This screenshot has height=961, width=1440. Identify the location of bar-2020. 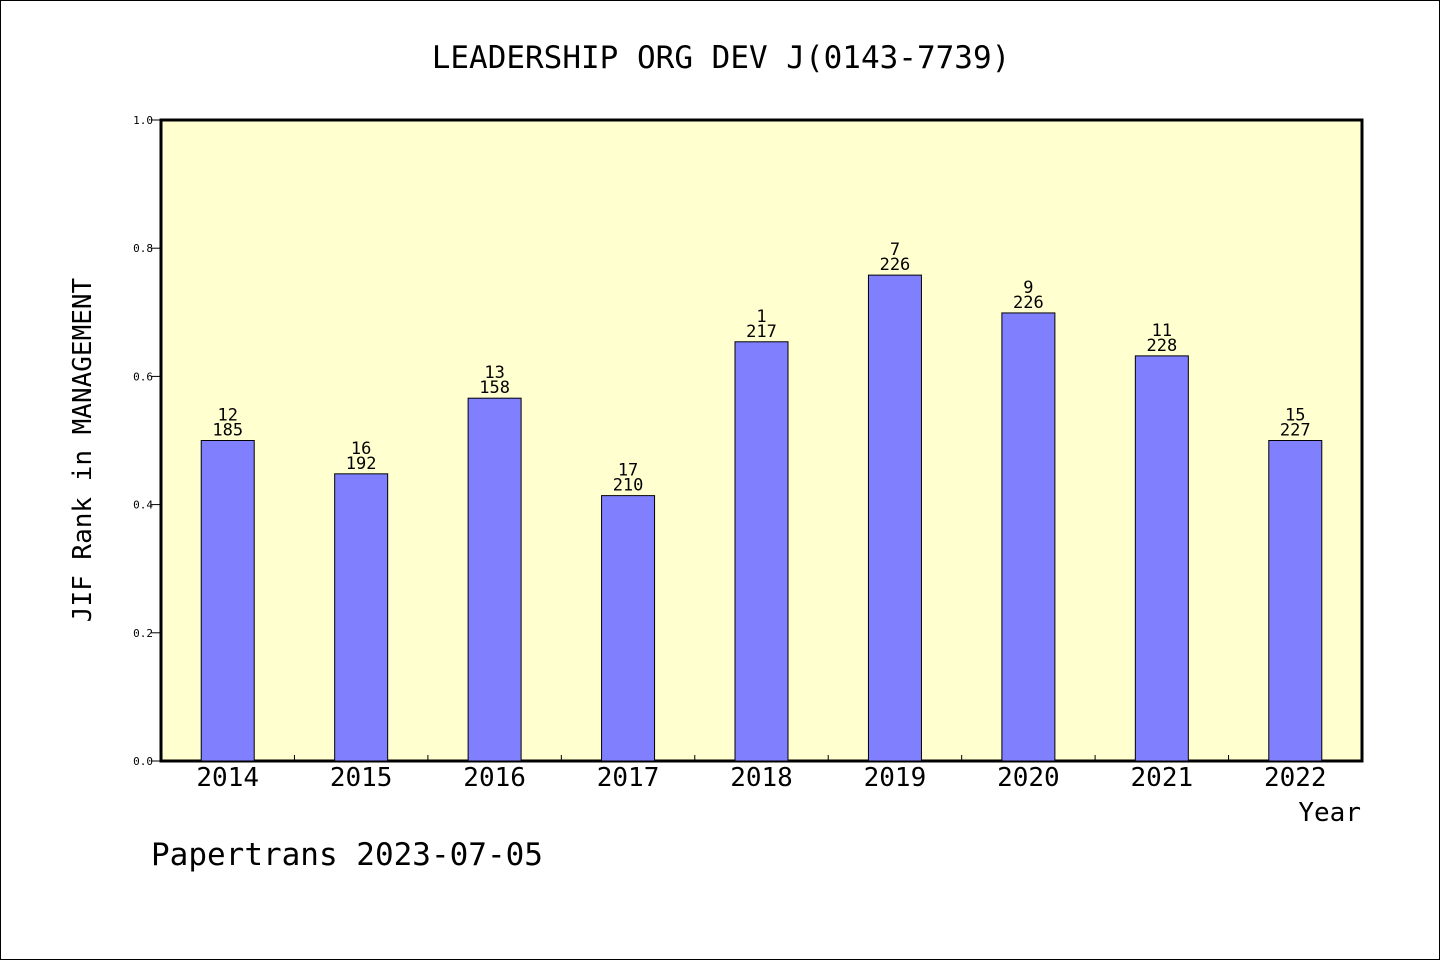
(1028, 537).